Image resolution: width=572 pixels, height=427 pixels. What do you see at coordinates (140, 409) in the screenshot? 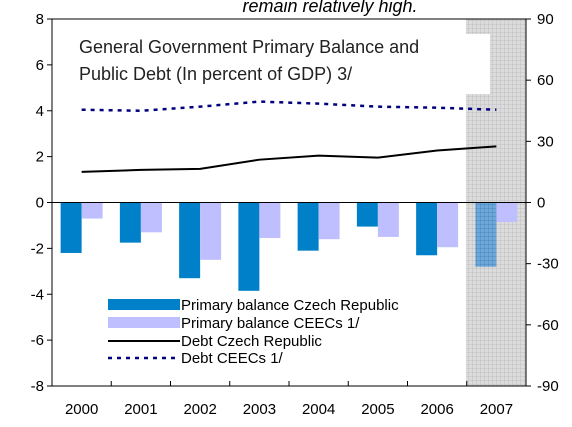
I see `x-tick-label: 2001` at bounding box center [140, 409].